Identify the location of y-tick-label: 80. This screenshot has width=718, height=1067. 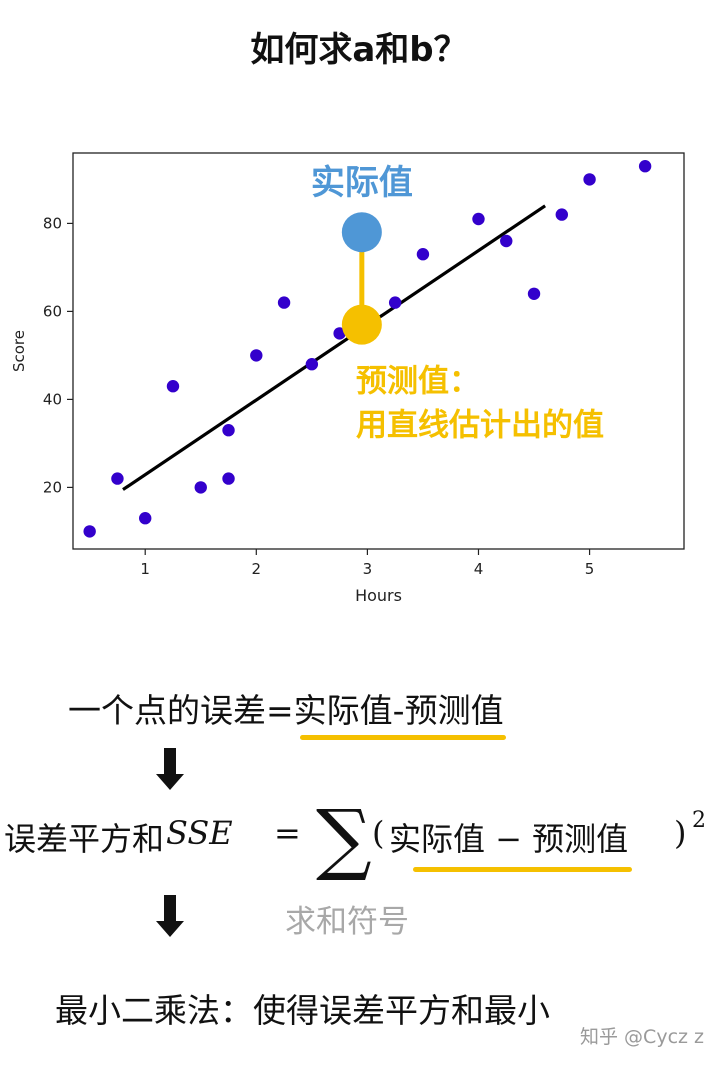
(52, 223).